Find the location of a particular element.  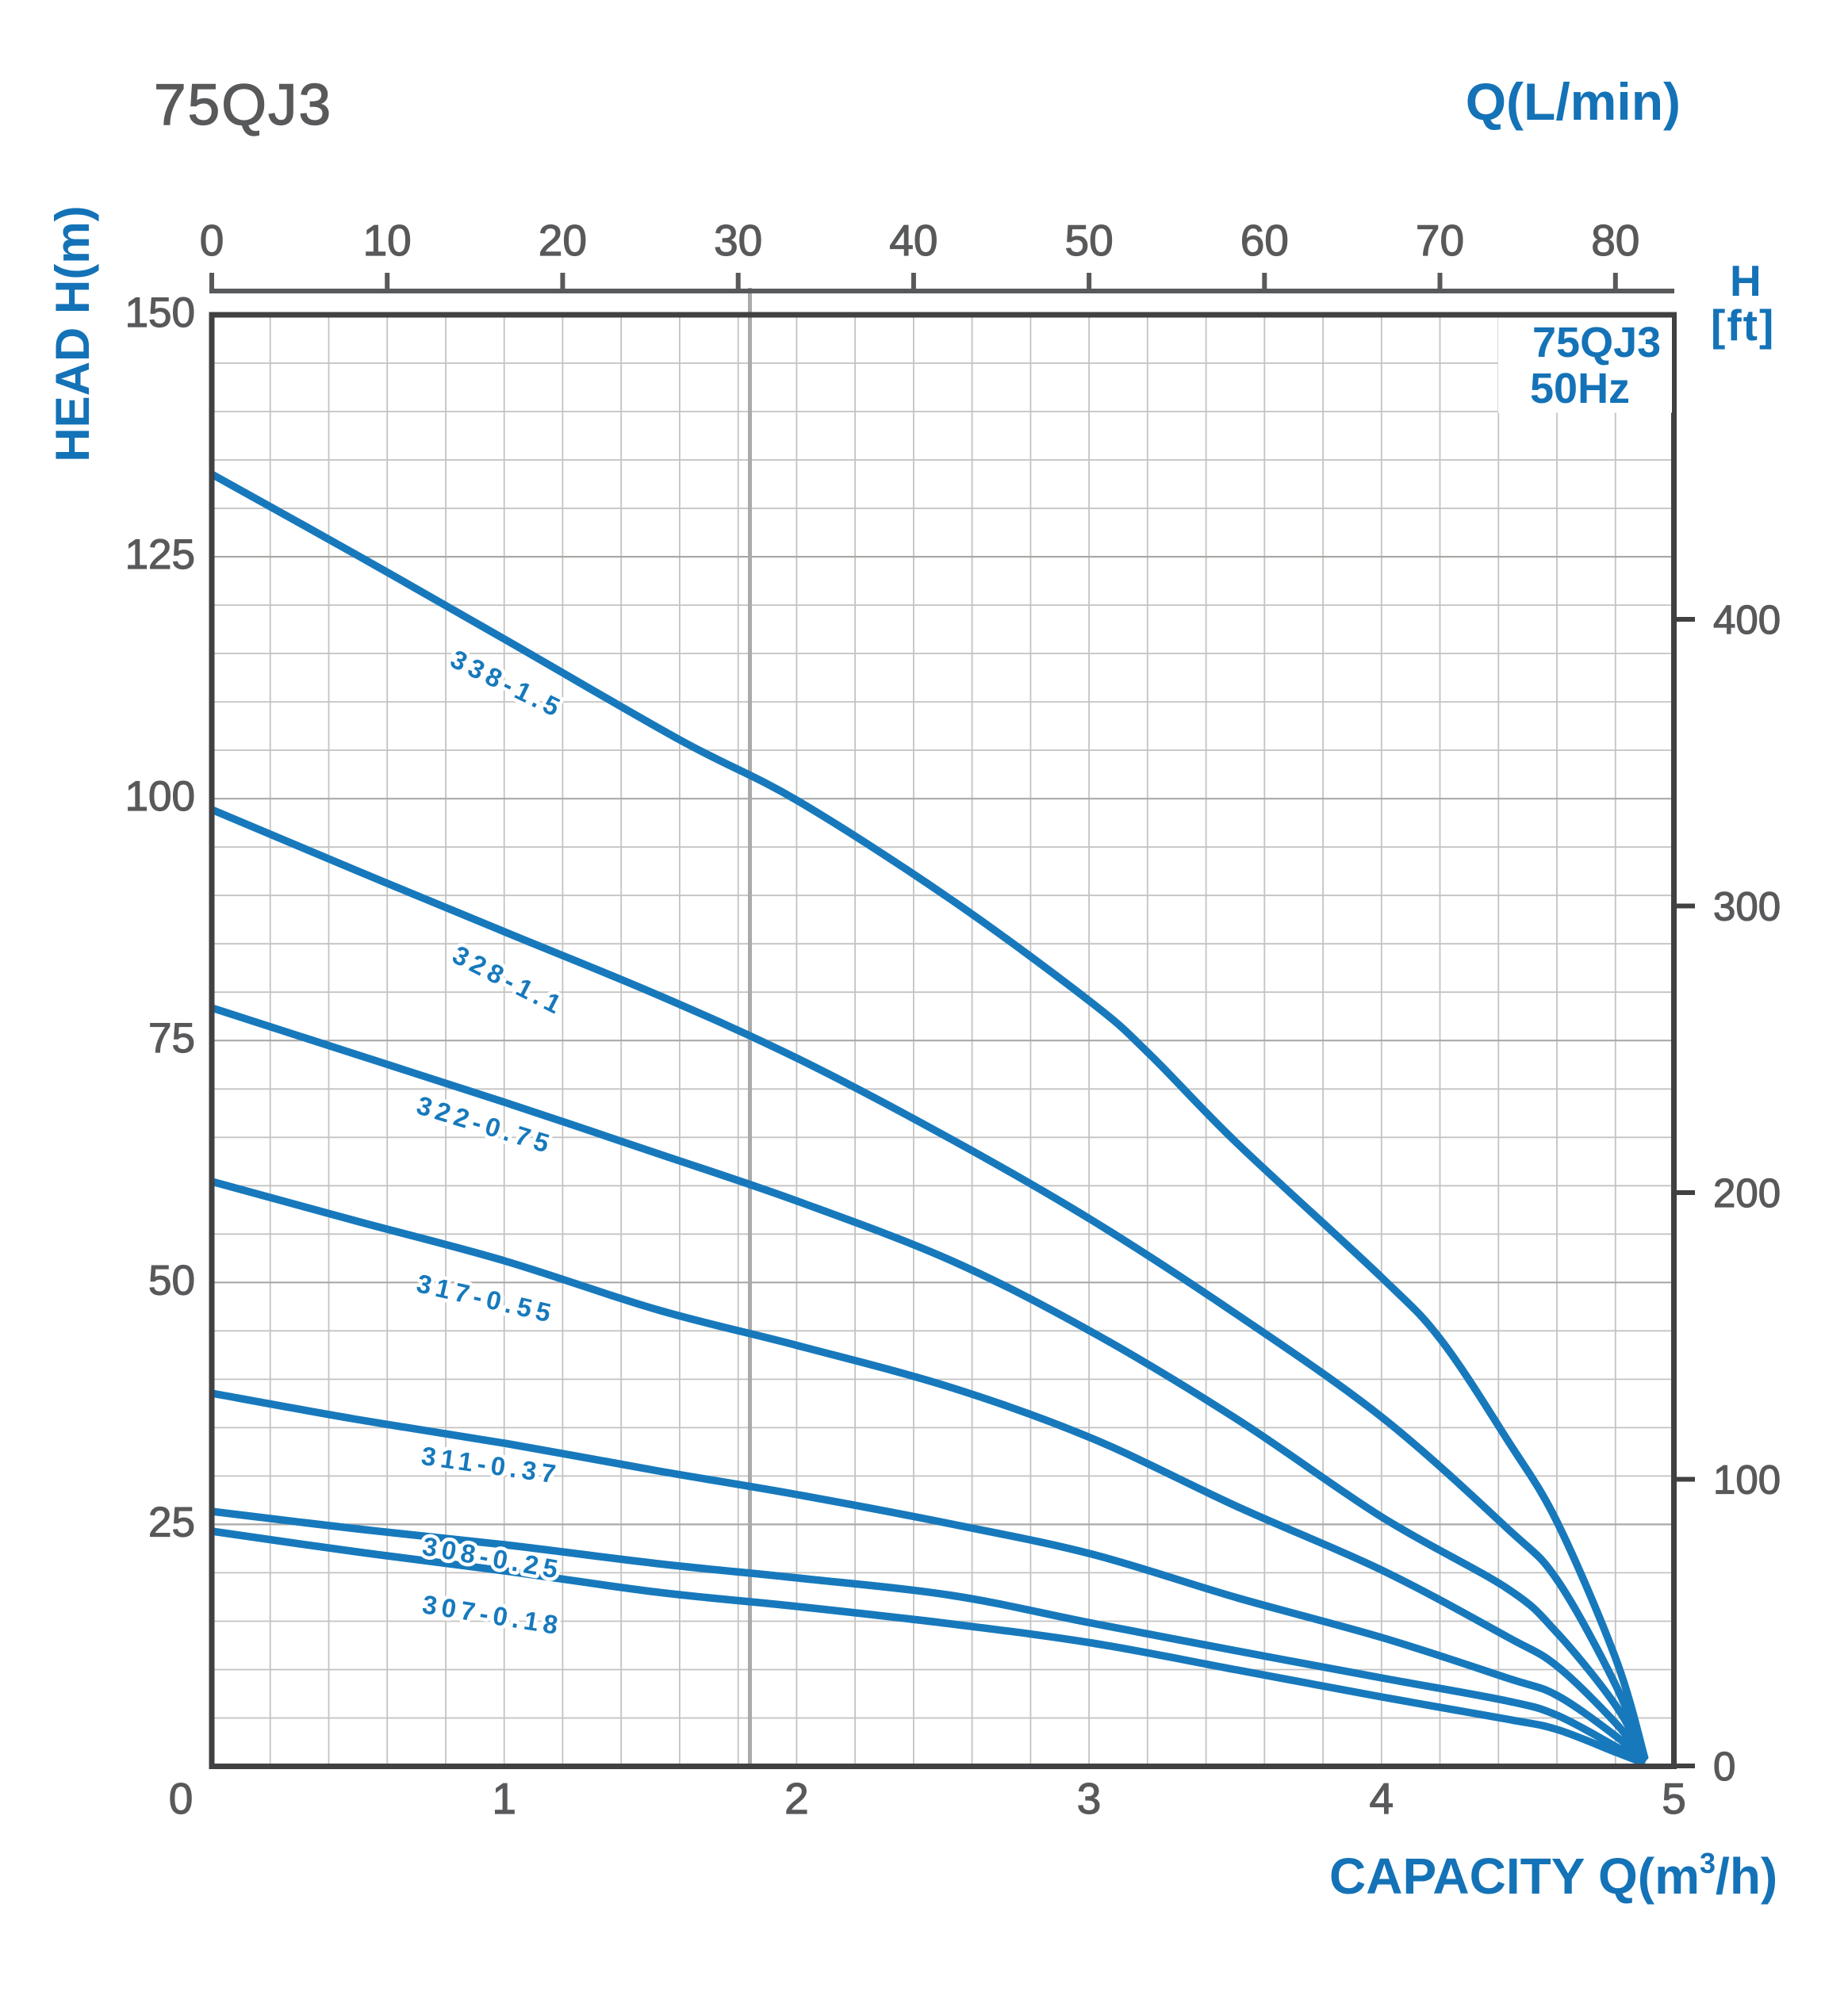

svg-text: 70 is located at coordinates (1440, 240).